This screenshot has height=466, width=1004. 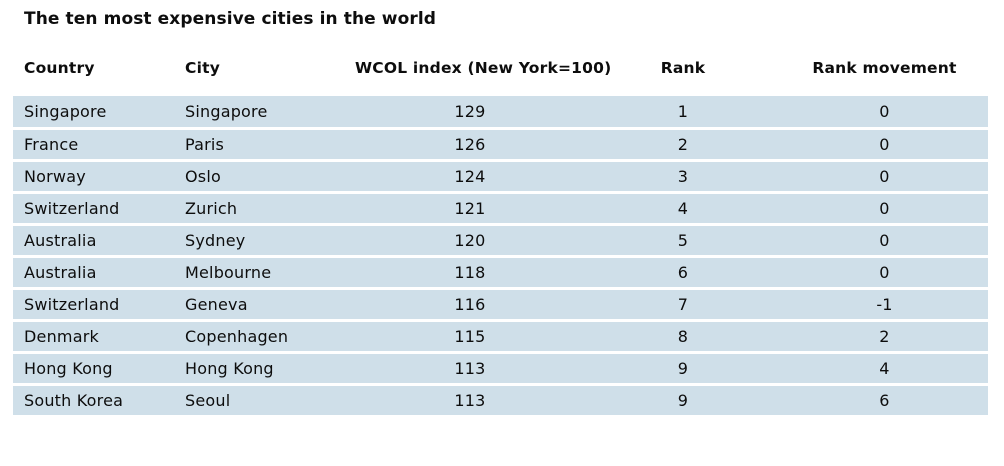 I want to click on cell-country: Hong Kong, so click(x=99, y=369).